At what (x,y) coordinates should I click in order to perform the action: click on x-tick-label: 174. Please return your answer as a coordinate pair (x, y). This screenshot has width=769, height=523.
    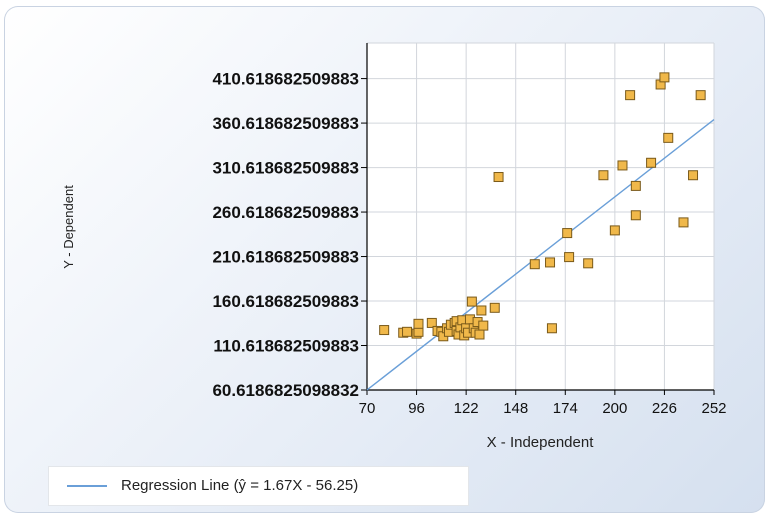
    Looking at the image, I should click on (565, 408).